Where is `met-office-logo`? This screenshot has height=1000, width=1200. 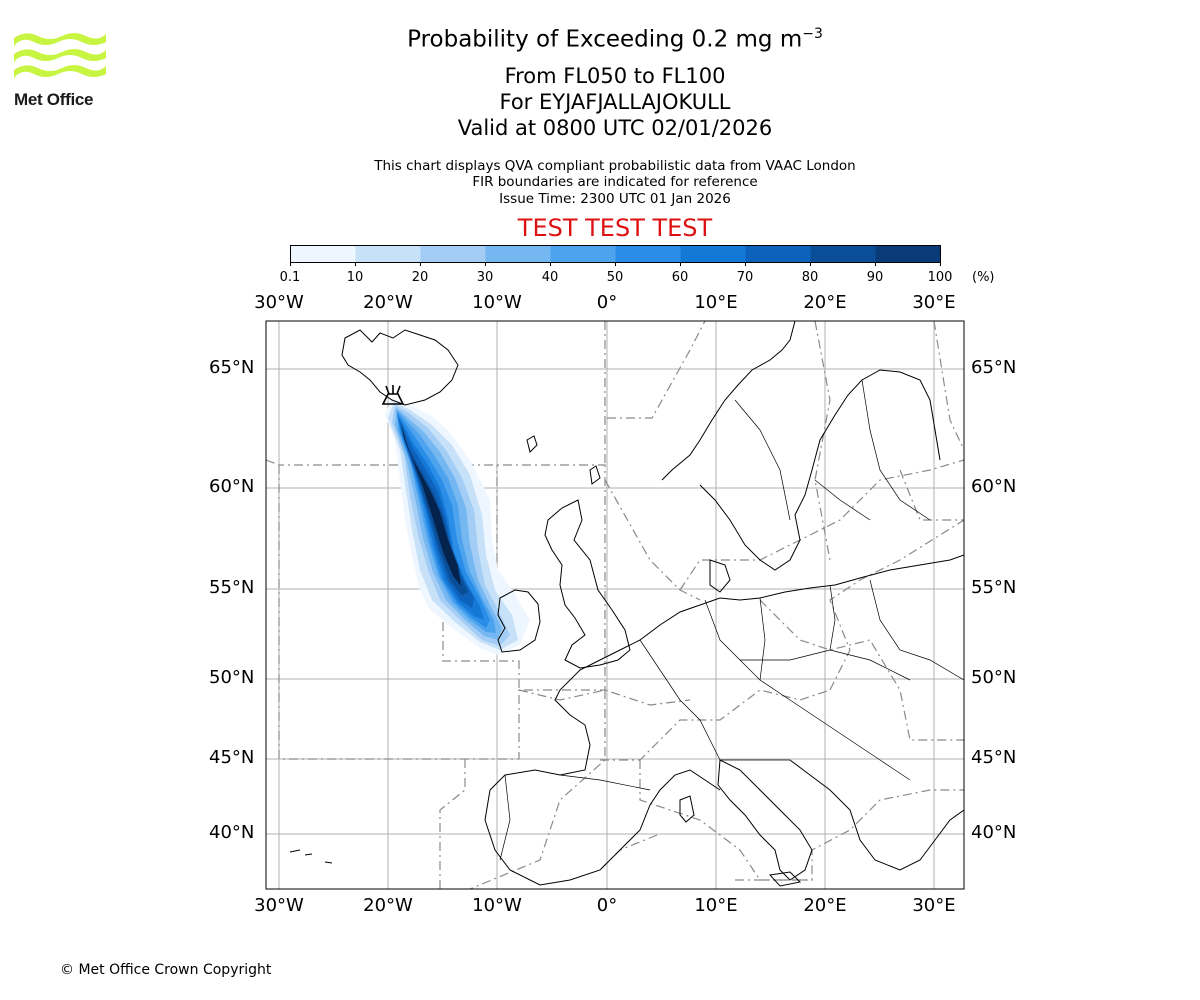
met-office-logo is located at coordinates (60, 55).